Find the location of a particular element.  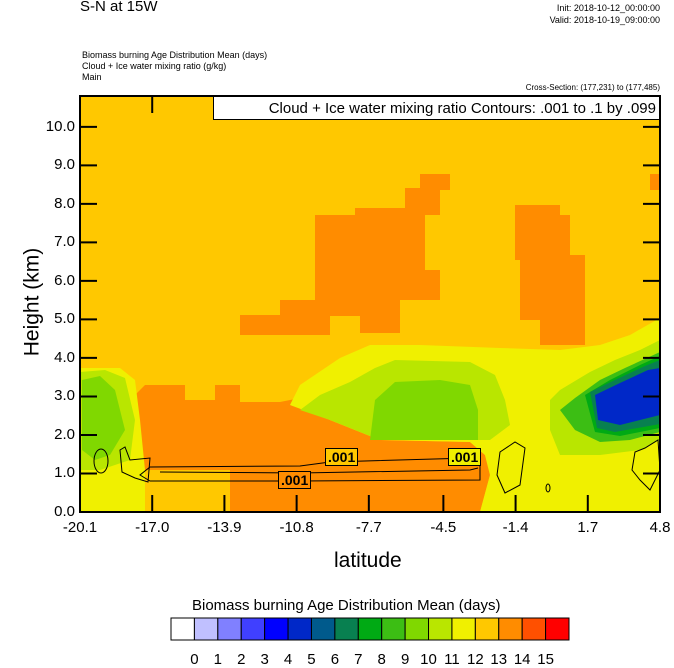

init-time: Init: 2018-10-12_00:00:00 is located at coordinates (608, 8).